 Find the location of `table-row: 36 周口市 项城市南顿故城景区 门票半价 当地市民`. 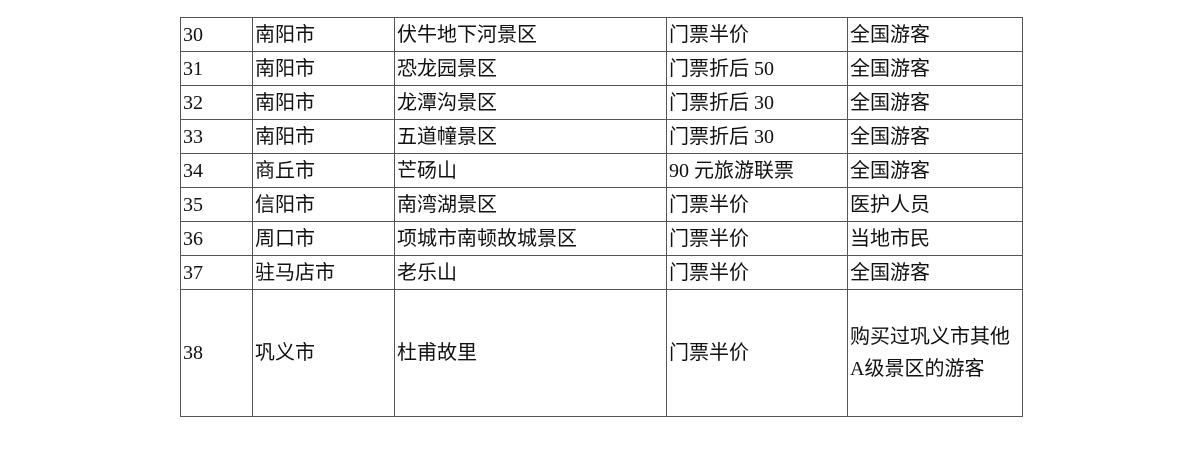

table-row: 36 周口市 项城市南顿故城景区 门票半价 当地市民 is located at coordinates (601, 238).